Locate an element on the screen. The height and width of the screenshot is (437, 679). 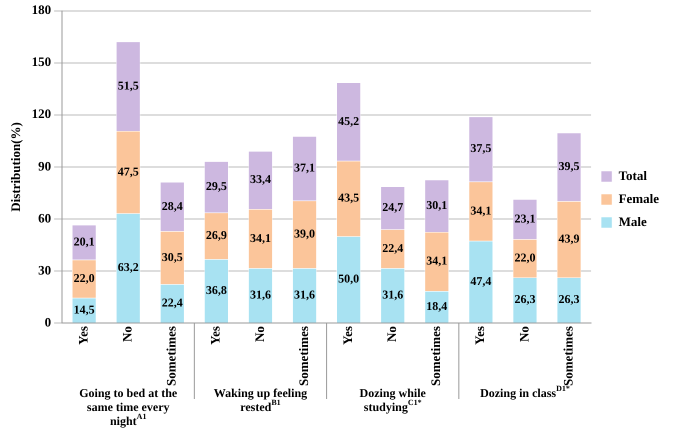
data-label: 37,1 is located at coordinates (305, 167).